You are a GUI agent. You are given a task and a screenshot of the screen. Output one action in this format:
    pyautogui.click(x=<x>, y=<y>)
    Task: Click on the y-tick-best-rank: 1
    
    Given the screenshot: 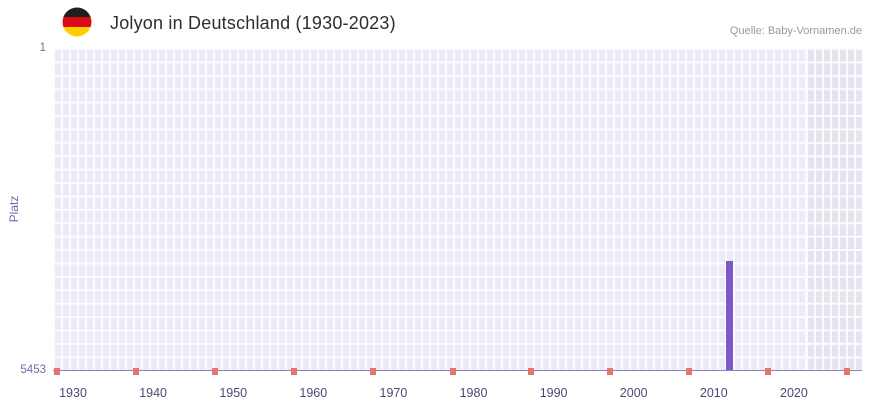 What is the action you would take?
    pyautogui.click(x=42, y=48)
    